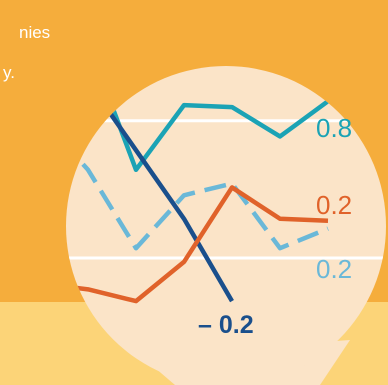 Image resolution: width=388 pixels, height=385 pixels. What do you see at coordinates (334, 205) in the screenshot?
I see `series-end-label-4: 0.2` at bounding box center [334, 205].